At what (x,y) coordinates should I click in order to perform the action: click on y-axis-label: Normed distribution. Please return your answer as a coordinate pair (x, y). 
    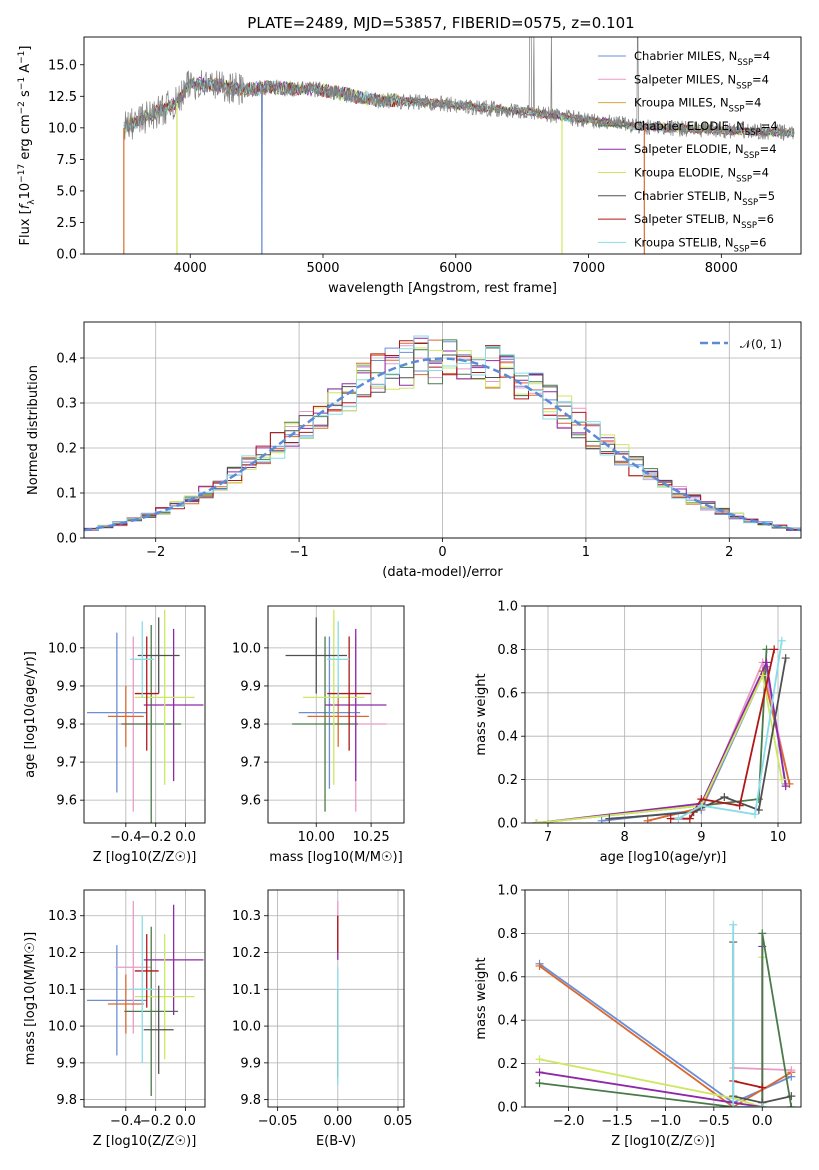
    Looking at the image, I should click on (33, 430).